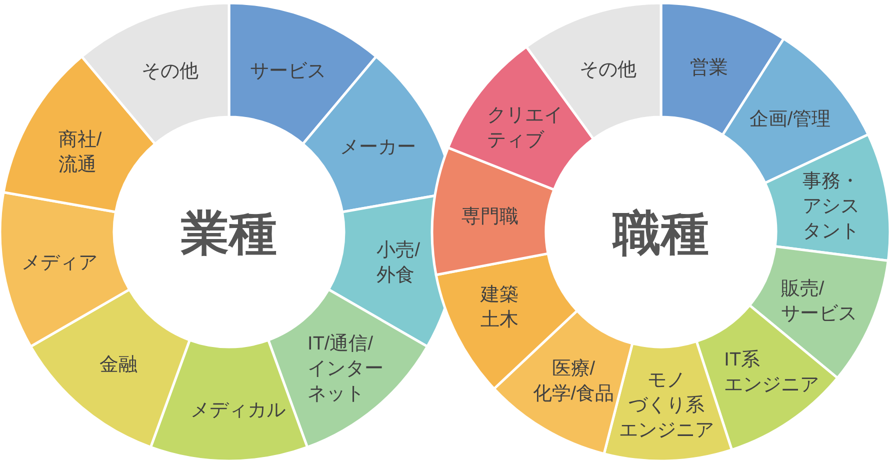 The height and width of the screenshot is (463, 893). I want to click on title: 職種, so click(661, 233).